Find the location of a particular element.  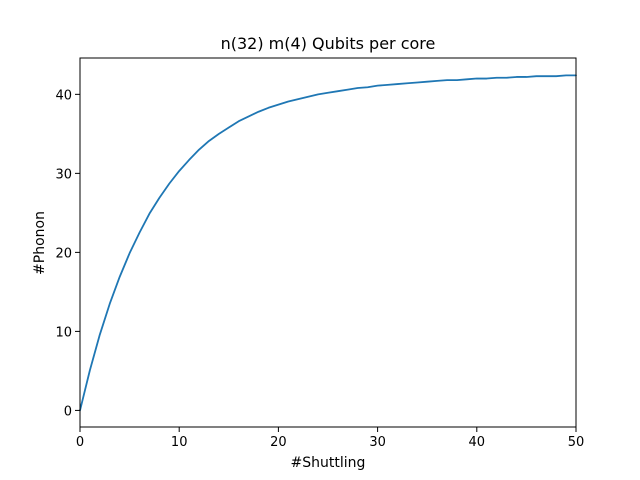

y-tick-label: 30 is located at coordinates (63, 174).